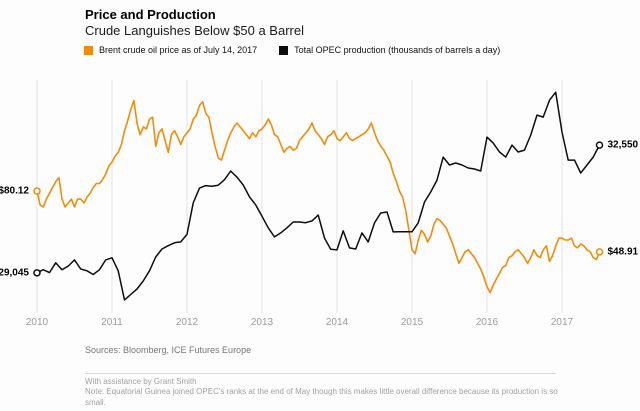 The width and height of the screenshot is (640, 411). I want to click on page-title: Price and Production, so click(150, 14).